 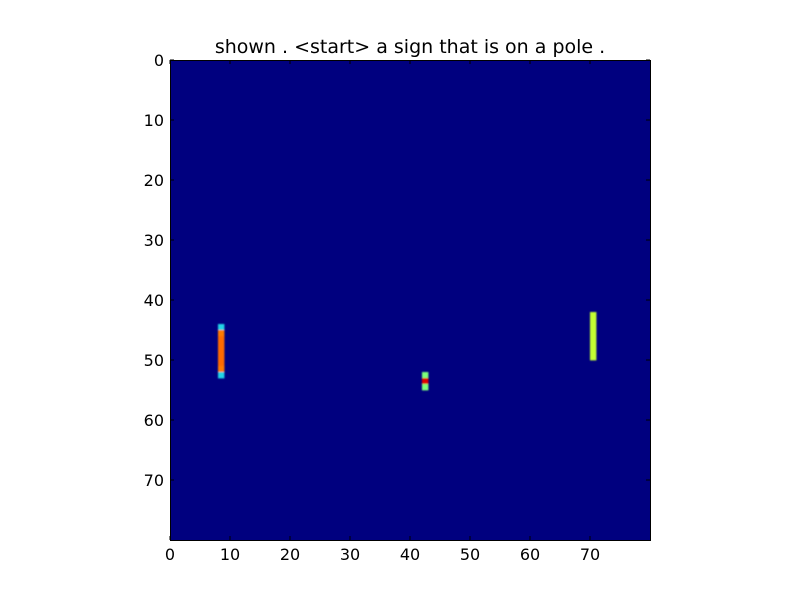 I want to click on y-tick-label-70: 70, so click(x=154, y=480).